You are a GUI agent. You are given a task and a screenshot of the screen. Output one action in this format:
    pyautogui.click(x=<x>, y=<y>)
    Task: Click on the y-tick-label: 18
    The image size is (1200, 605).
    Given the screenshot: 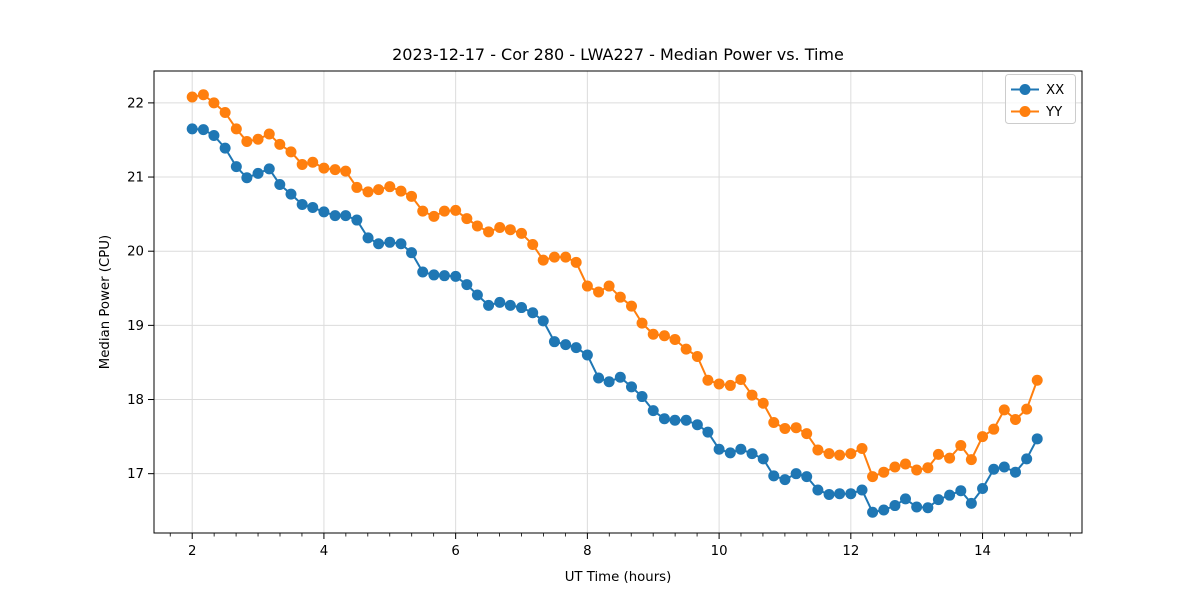 What is the action you would take?
    pyautogui.click(x=135, y=400)
    